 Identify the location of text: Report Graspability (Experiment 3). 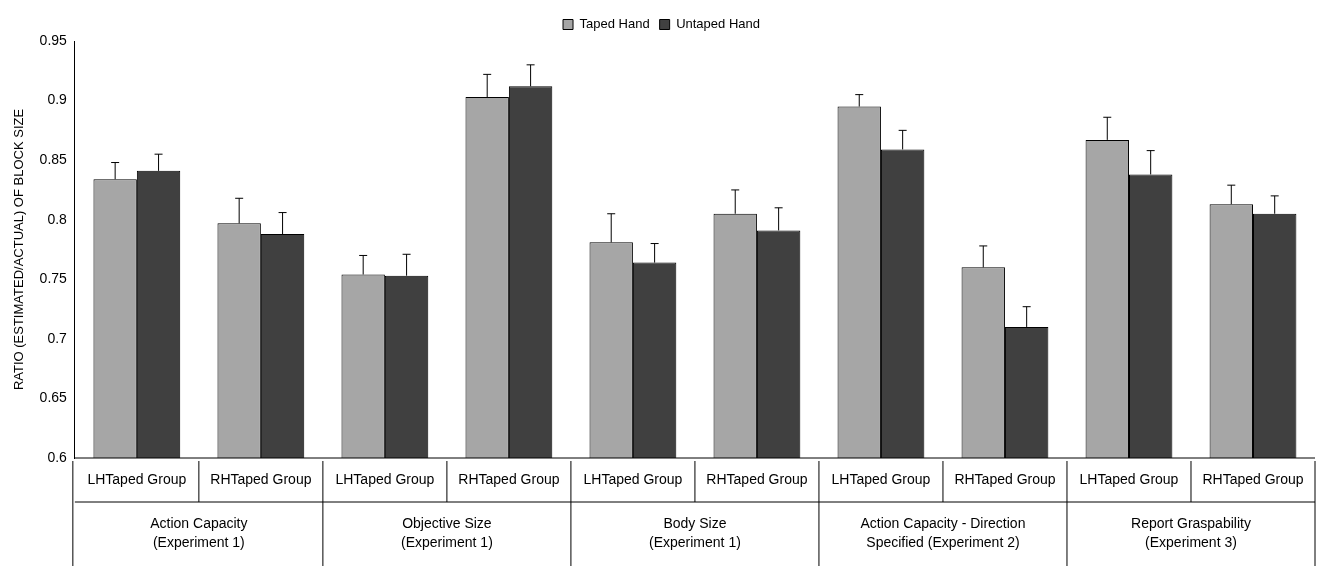
(1191, 532).